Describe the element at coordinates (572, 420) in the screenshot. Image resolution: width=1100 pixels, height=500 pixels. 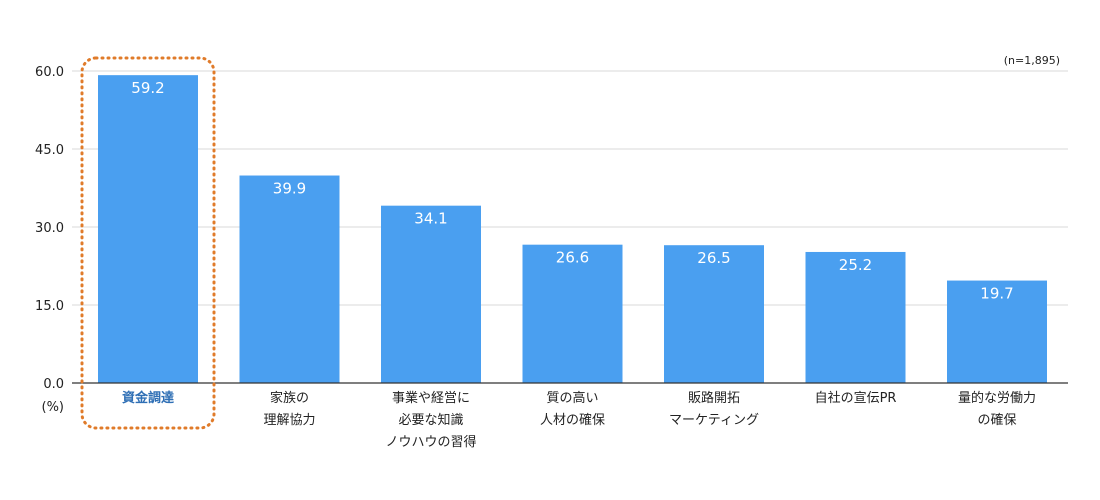
I see `x-category-label: 人材の確保` at that location.